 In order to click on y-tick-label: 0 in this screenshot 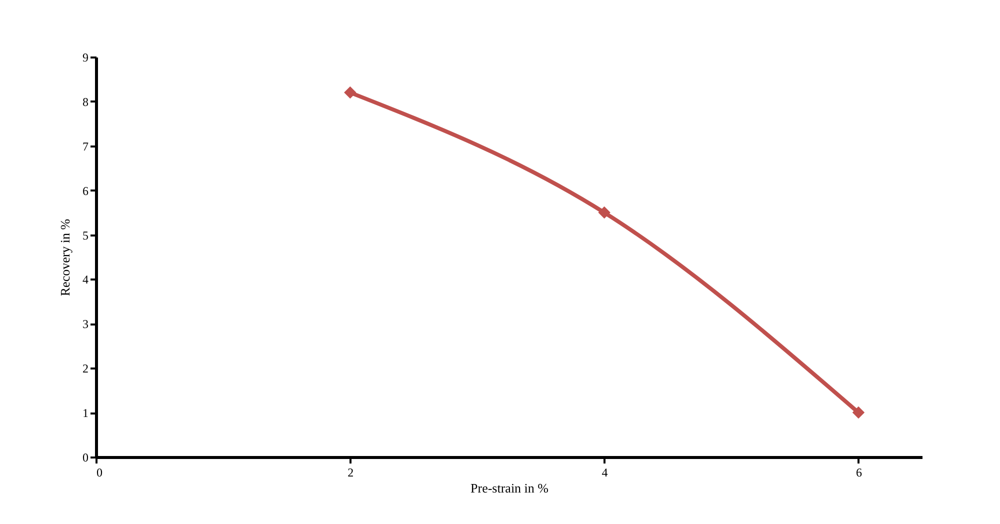, I will do `click(85, 457)`.